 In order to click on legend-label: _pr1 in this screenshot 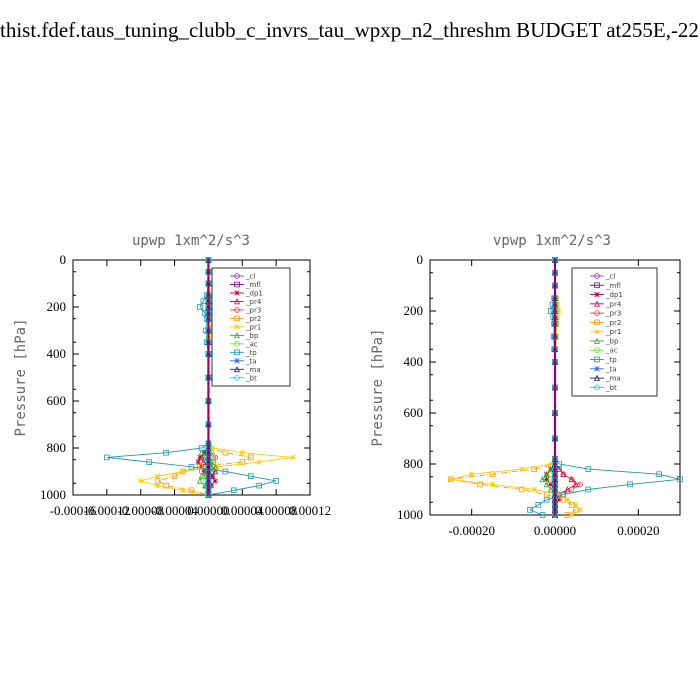, I will do `click(253, 327)`.